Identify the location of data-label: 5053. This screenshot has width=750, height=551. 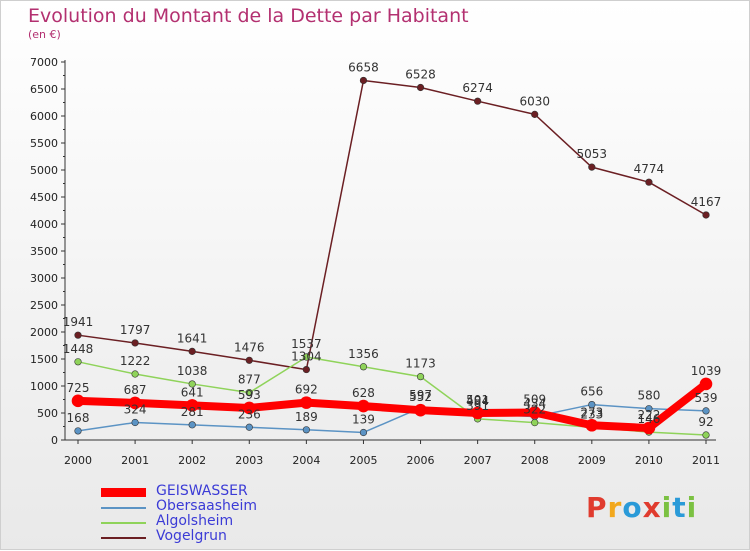
(592, 154).